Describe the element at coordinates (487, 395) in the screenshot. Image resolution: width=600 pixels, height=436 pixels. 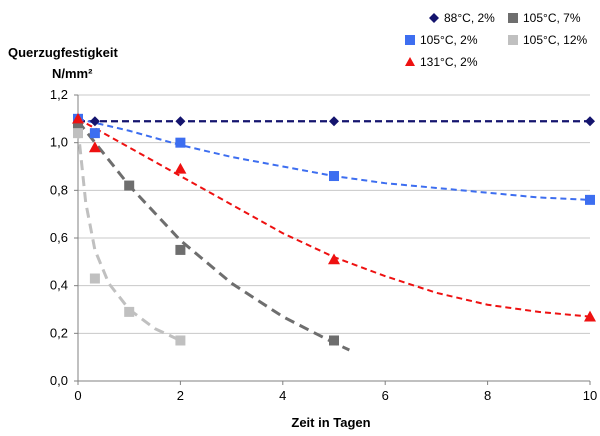
I see `x-tick-label: 8` at that location.